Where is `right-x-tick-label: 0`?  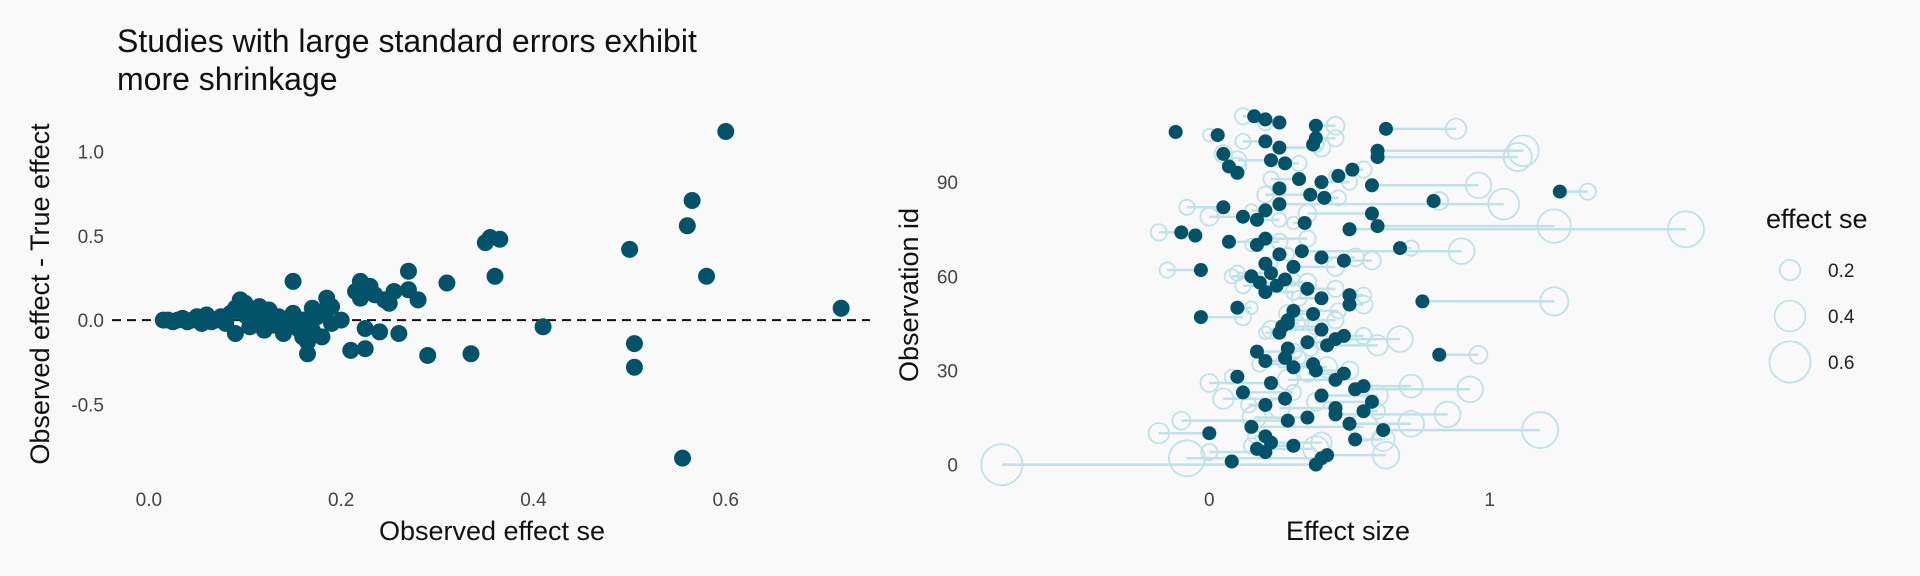 right-x-tick-label: 0 is located at coordinates (1209, 500).